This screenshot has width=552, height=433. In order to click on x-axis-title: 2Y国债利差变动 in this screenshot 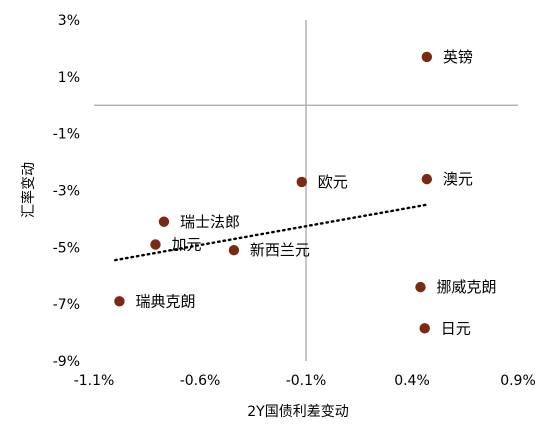, I will do `click(297, 412)`.